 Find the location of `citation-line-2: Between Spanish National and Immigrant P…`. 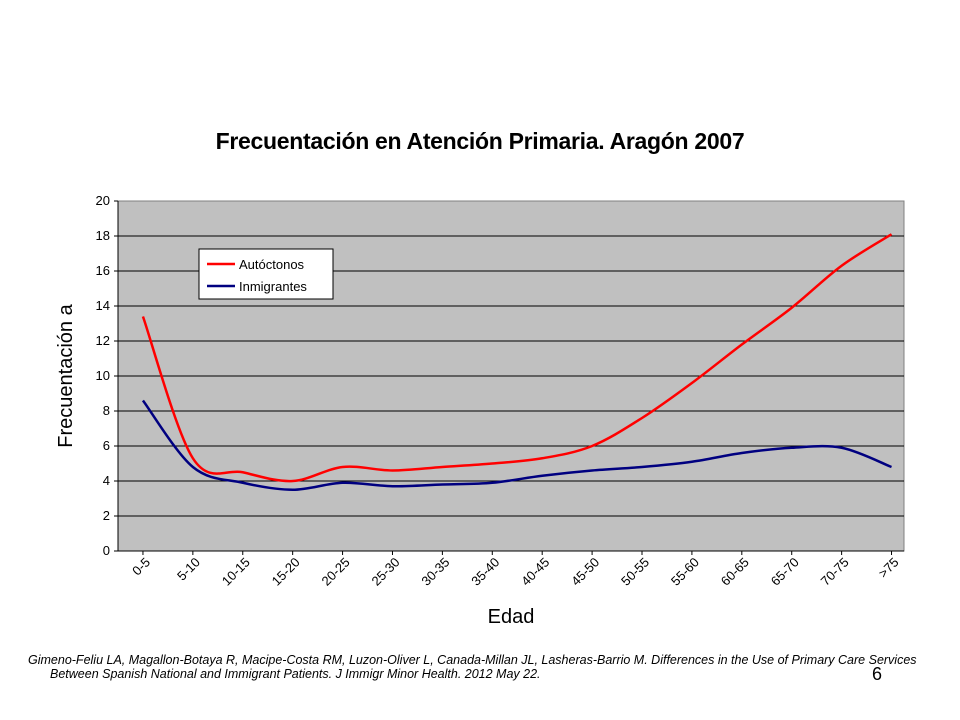

citation-line-2: Between Spanish National and Immigrant P… is located at coordinates (295, 674).